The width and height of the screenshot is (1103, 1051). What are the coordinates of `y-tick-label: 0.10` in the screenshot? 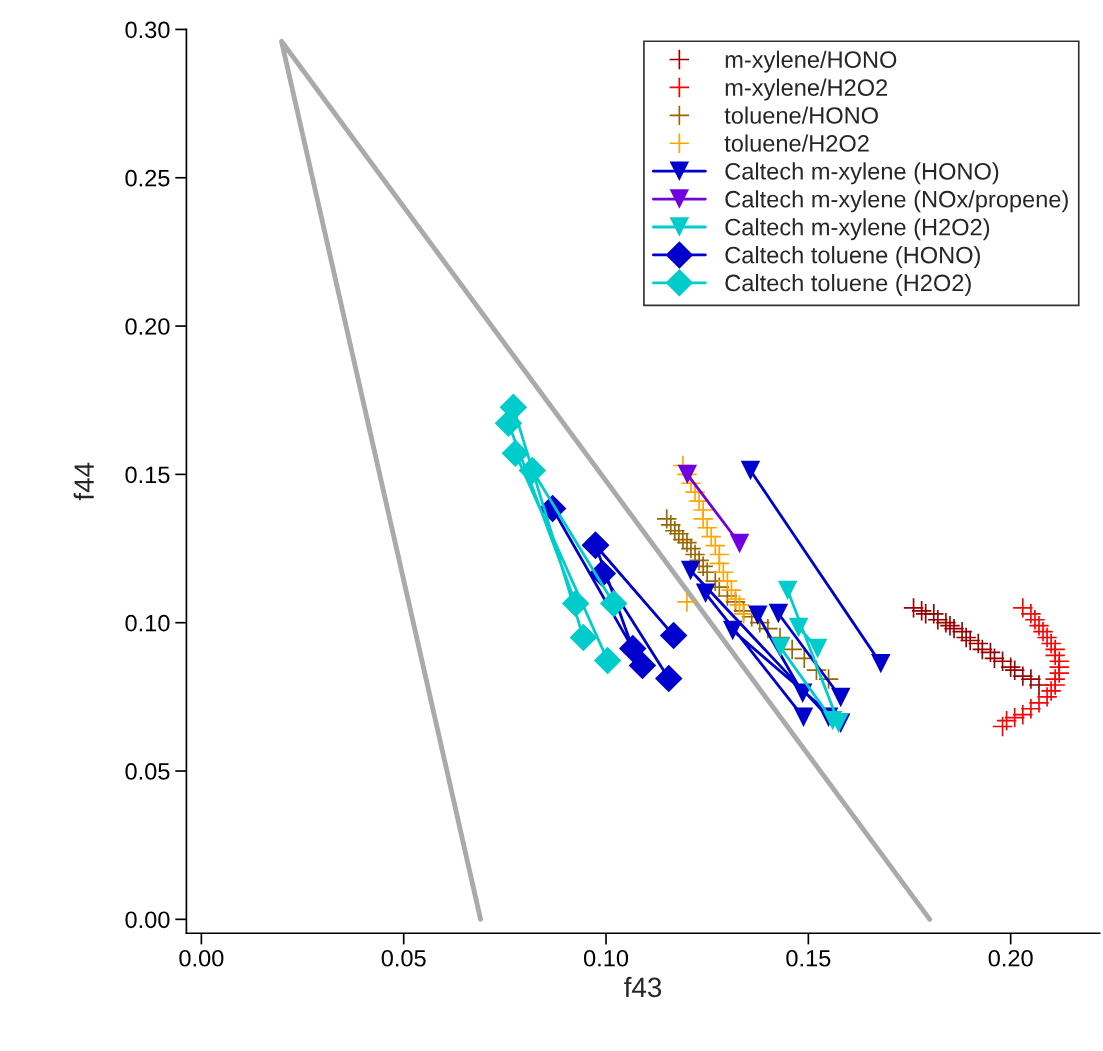 It's located at (147, 623).